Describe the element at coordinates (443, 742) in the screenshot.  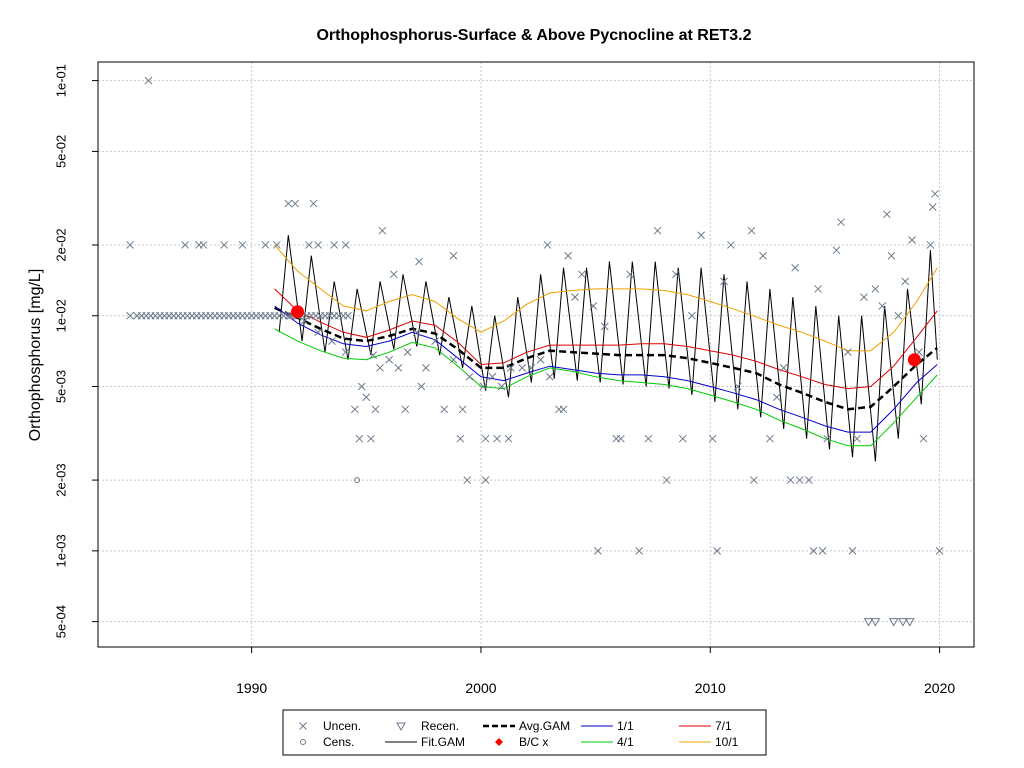
I see `legend-label: Fit.GAM` at that location.